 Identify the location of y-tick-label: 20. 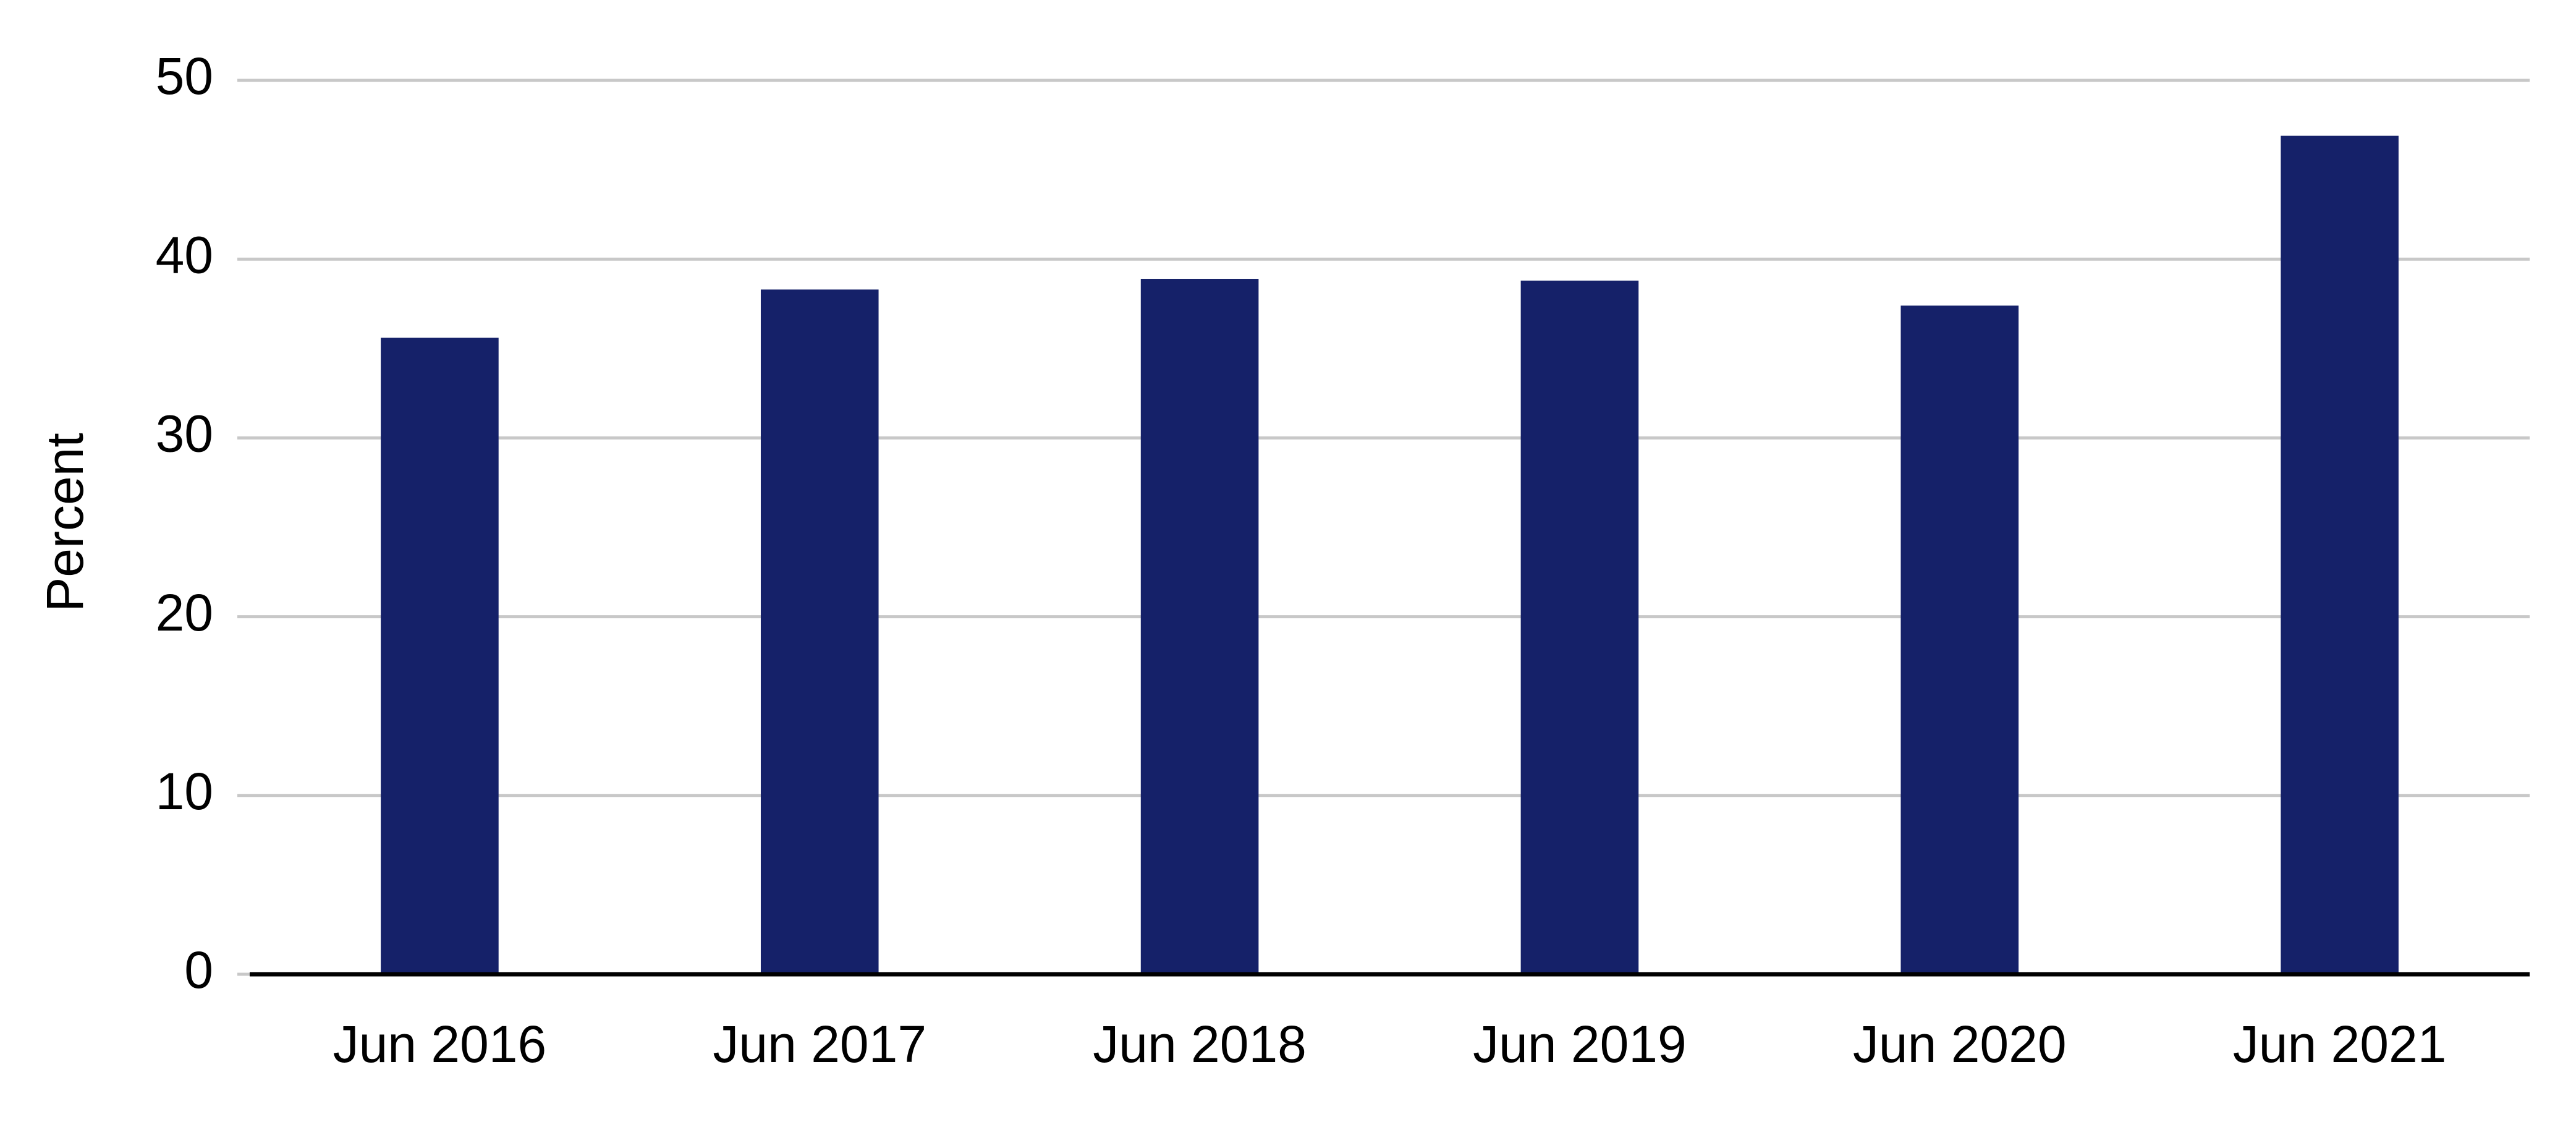
(184, 613).